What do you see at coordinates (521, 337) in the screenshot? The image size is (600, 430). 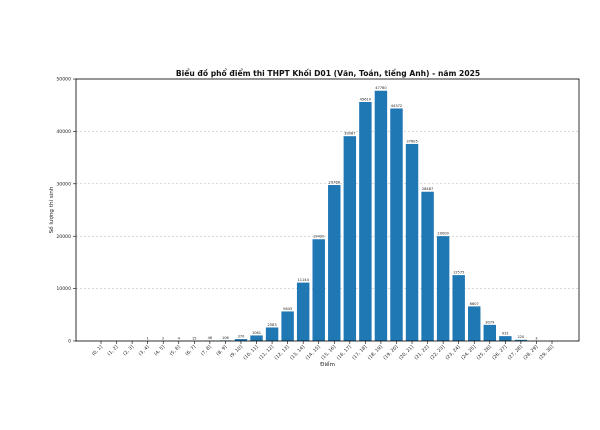 I see `data-label: 220` at bounding box center [521, 337].